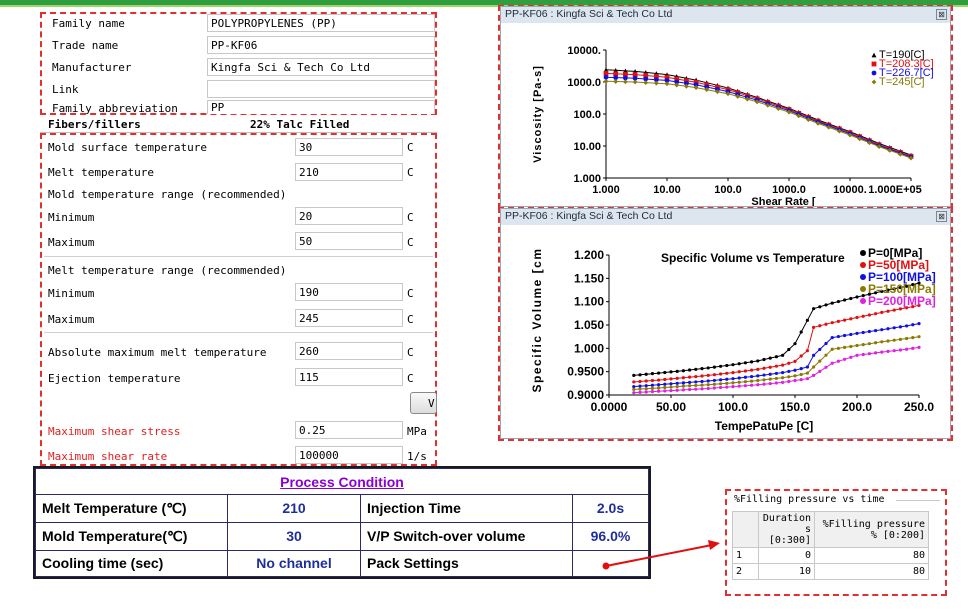 This screenshot has width=968, height=615. I want to click on x-tick-label: 0.0000, so click(609, 407).